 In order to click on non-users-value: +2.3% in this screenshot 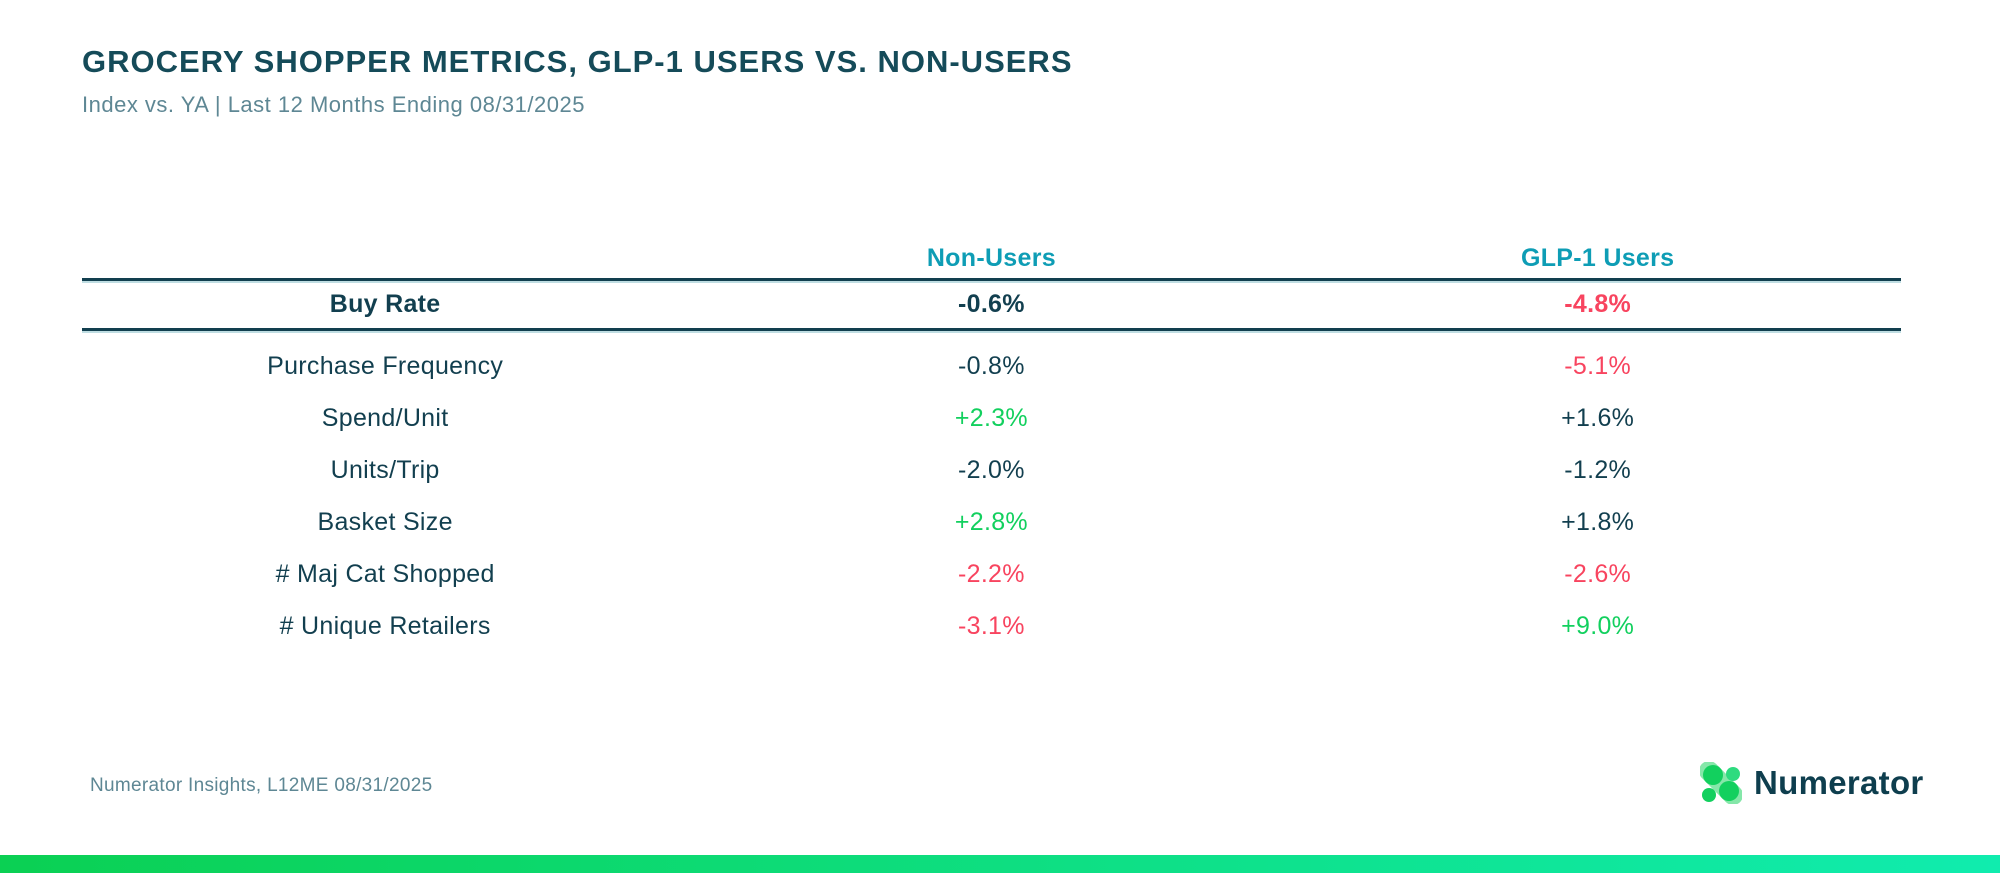, I will do `click(991, 417)`.